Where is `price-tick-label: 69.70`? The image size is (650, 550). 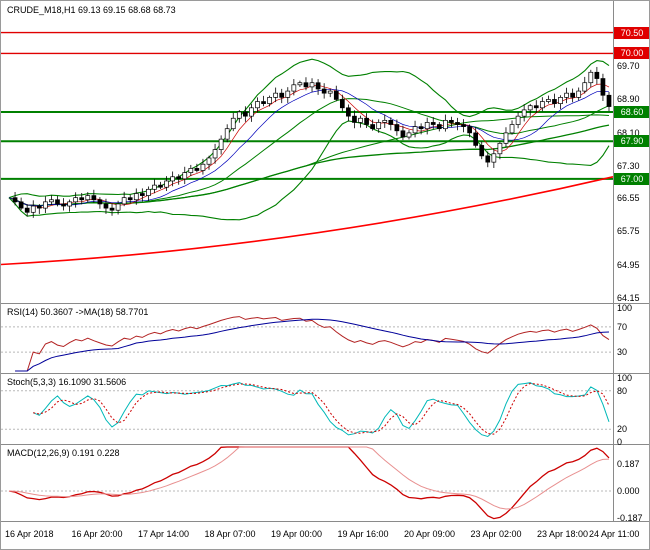
price-tick-label: 69.70 is located at coordinates (628, 66).